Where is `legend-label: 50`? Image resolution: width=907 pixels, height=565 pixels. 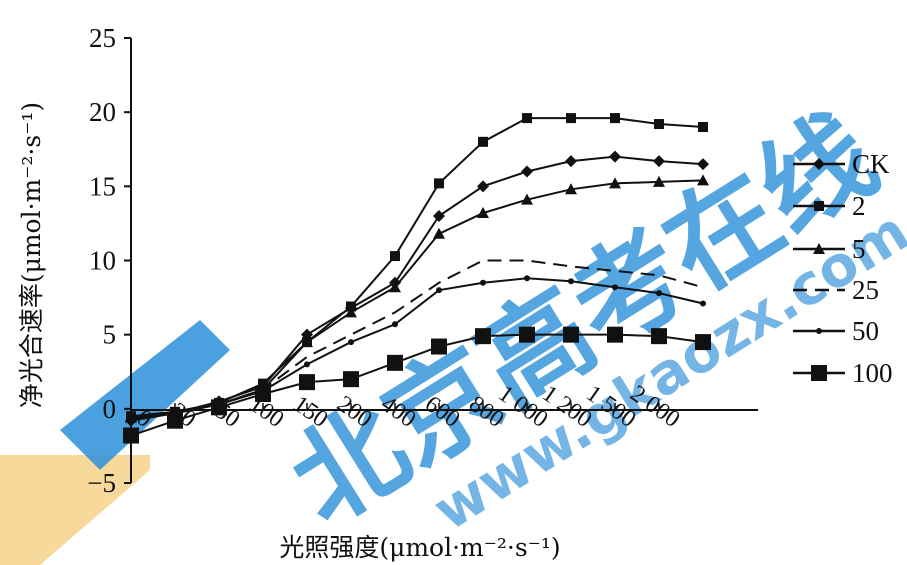
legend-label: 50 is located at coordinates (865, 331).